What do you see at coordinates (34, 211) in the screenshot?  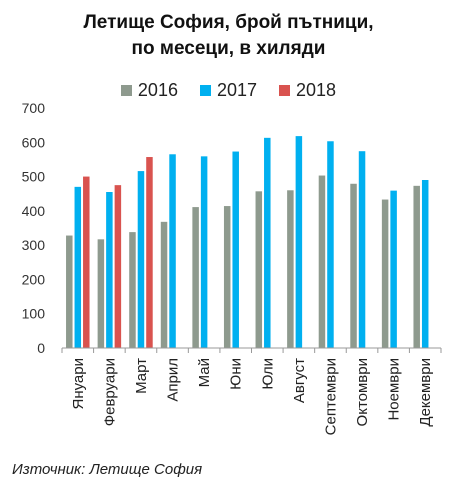 I see `y-tick-label: 400` at bounding box center [34, 211].